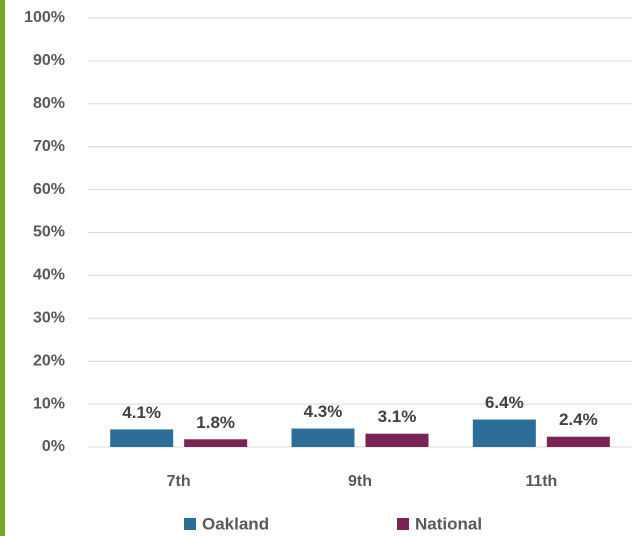  What do you see at coordinates (578, 419) in the screenshot?
I see `data-label: 2.4%` at bounding box center [578, 419].